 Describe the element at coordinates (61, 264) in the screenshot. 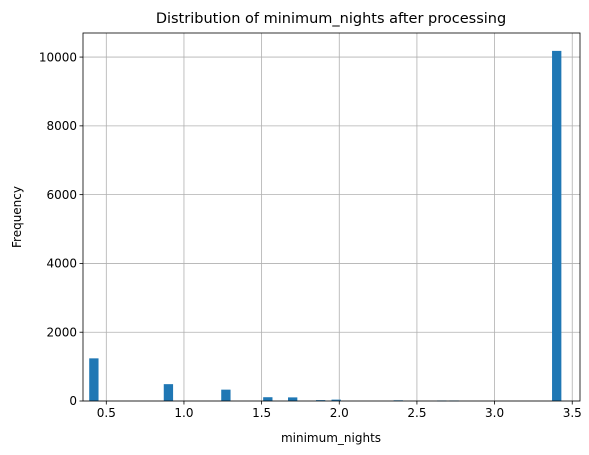

I see `y-tick-label: 4000` at that location.